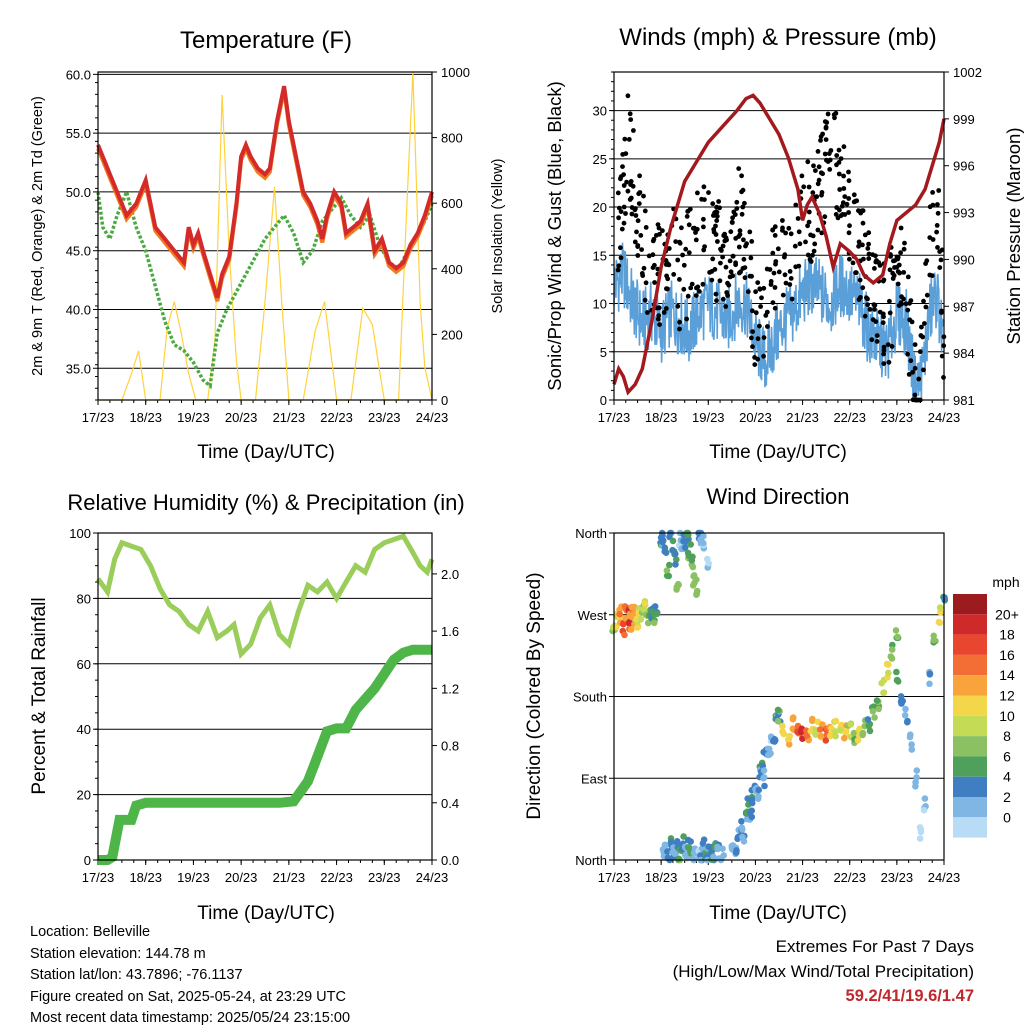 This screenshot has height=1030, width=1024. Describe the element at coordinates (1005, 582) in the screenshot. I see `colorbar-title: mph` at that location.